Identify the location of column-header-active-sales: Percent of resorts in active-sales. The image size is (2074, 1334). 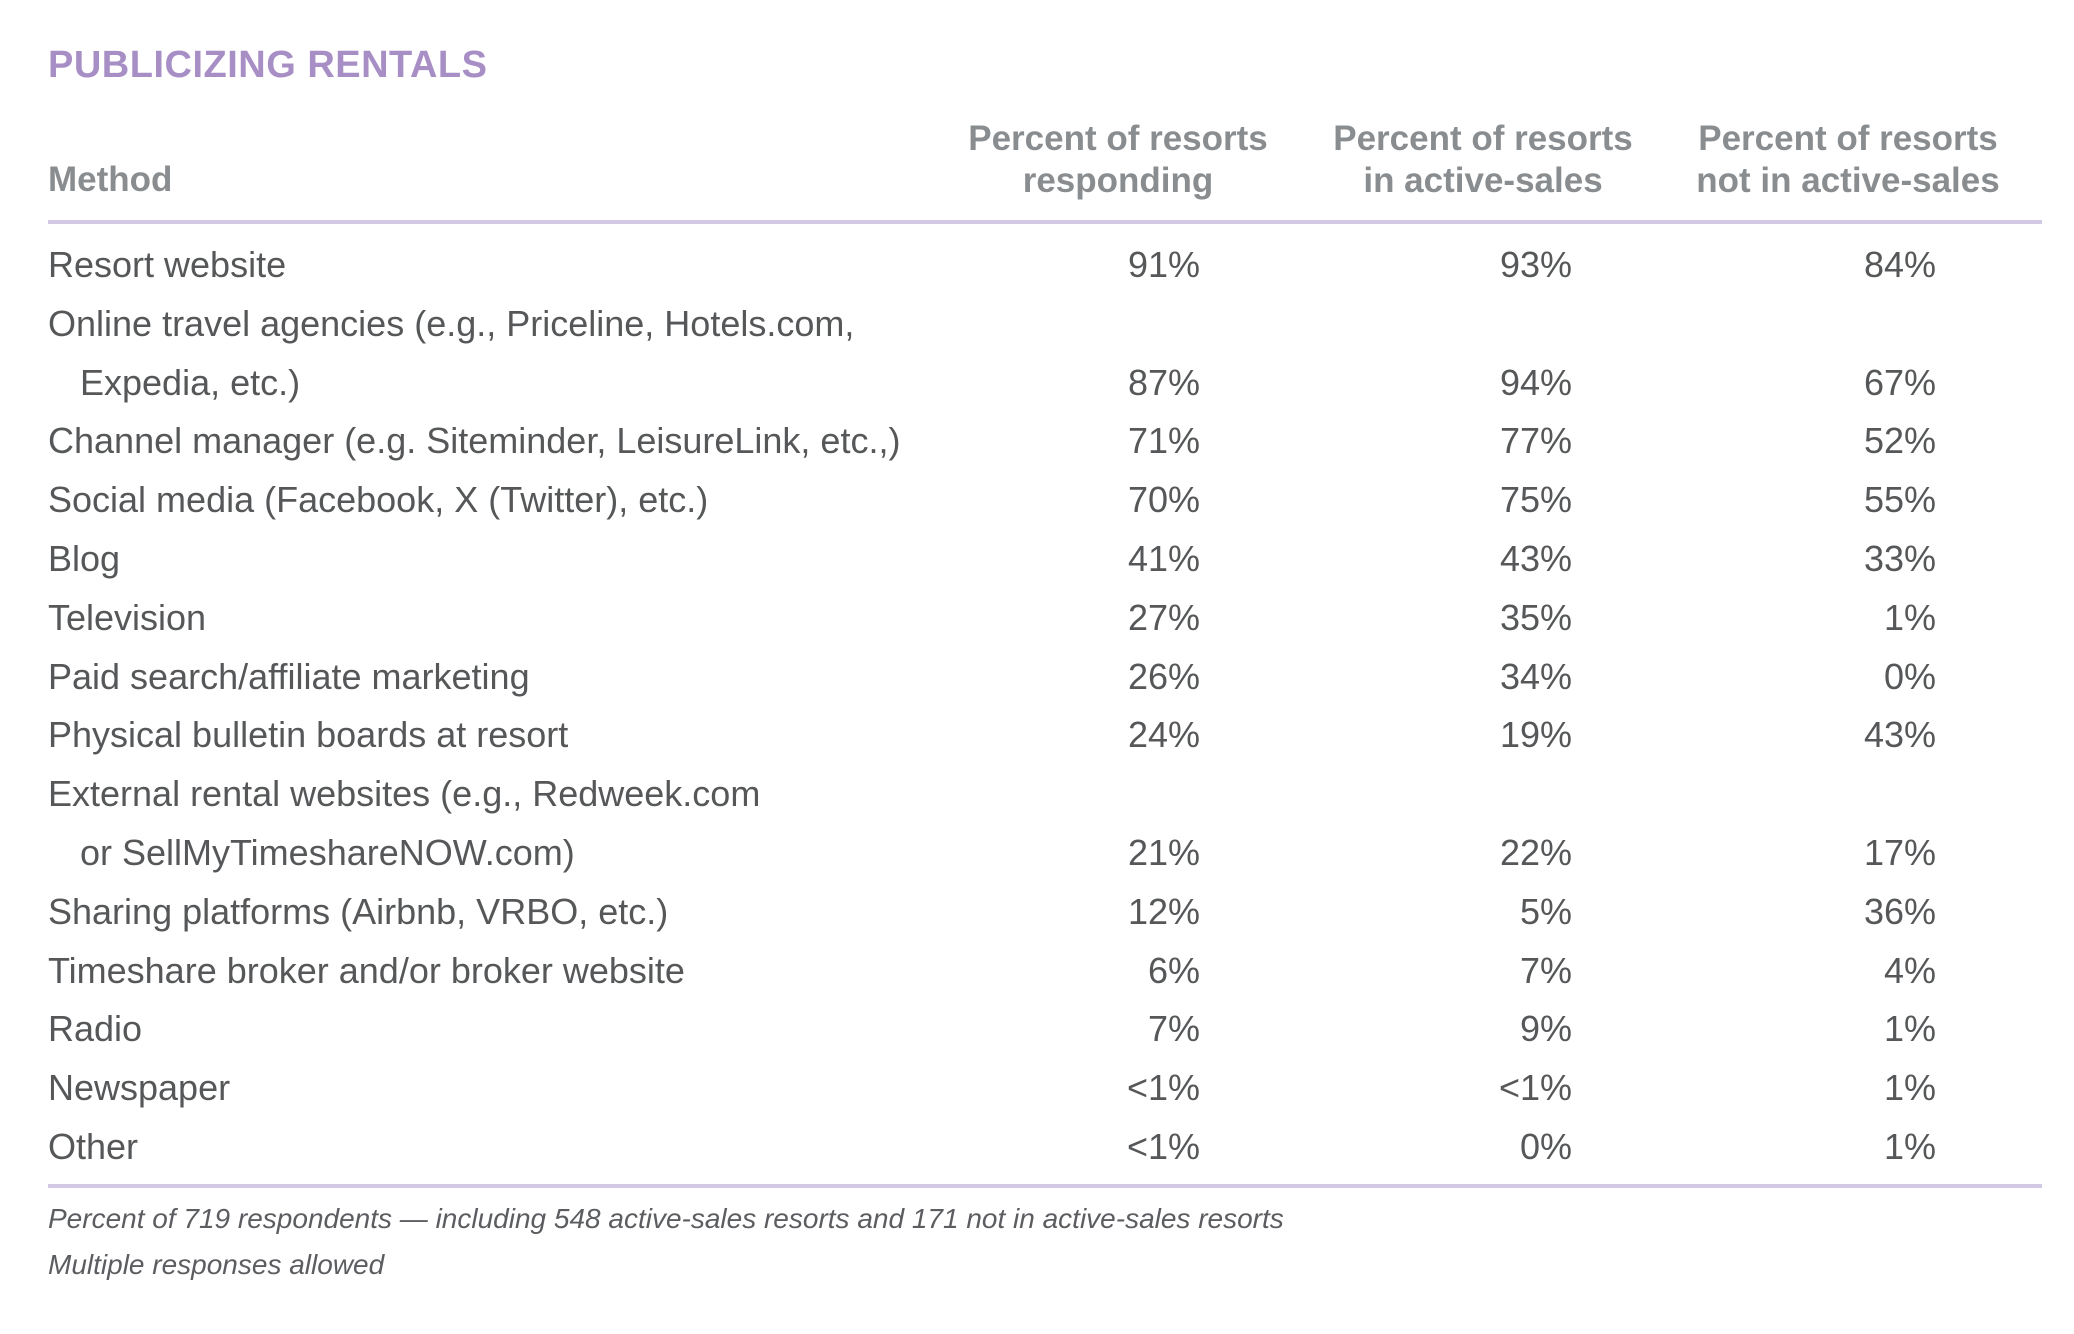
(1483, 159).